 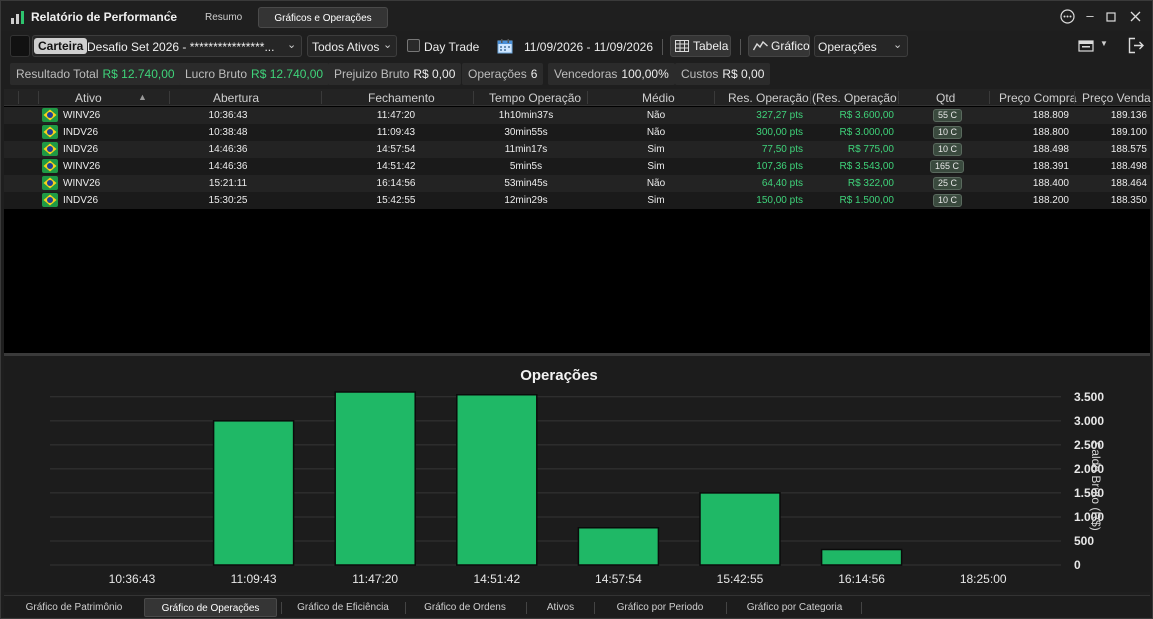 What do you see at coordinates (95, 74) in the screenshot?
I see `summary-resultado-total: Resultado Total R$ 12.740,00` at bounding box center [95, 74].